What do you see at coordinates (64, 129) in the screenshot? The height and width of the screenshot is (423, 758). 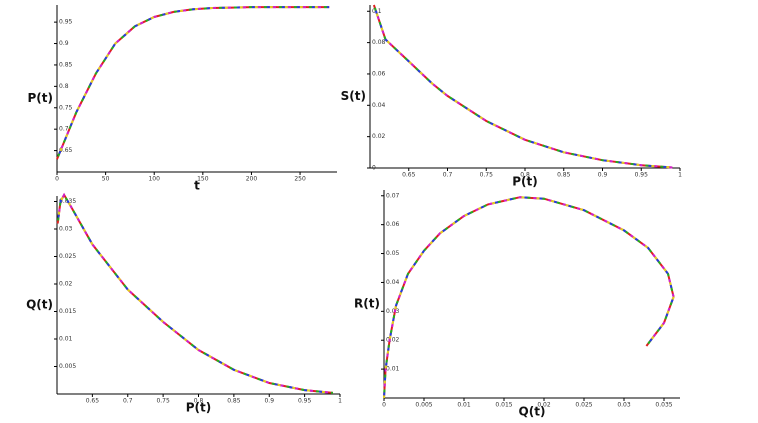 I see `y-tick-label: 0.7` at bounding box center [64, 129].